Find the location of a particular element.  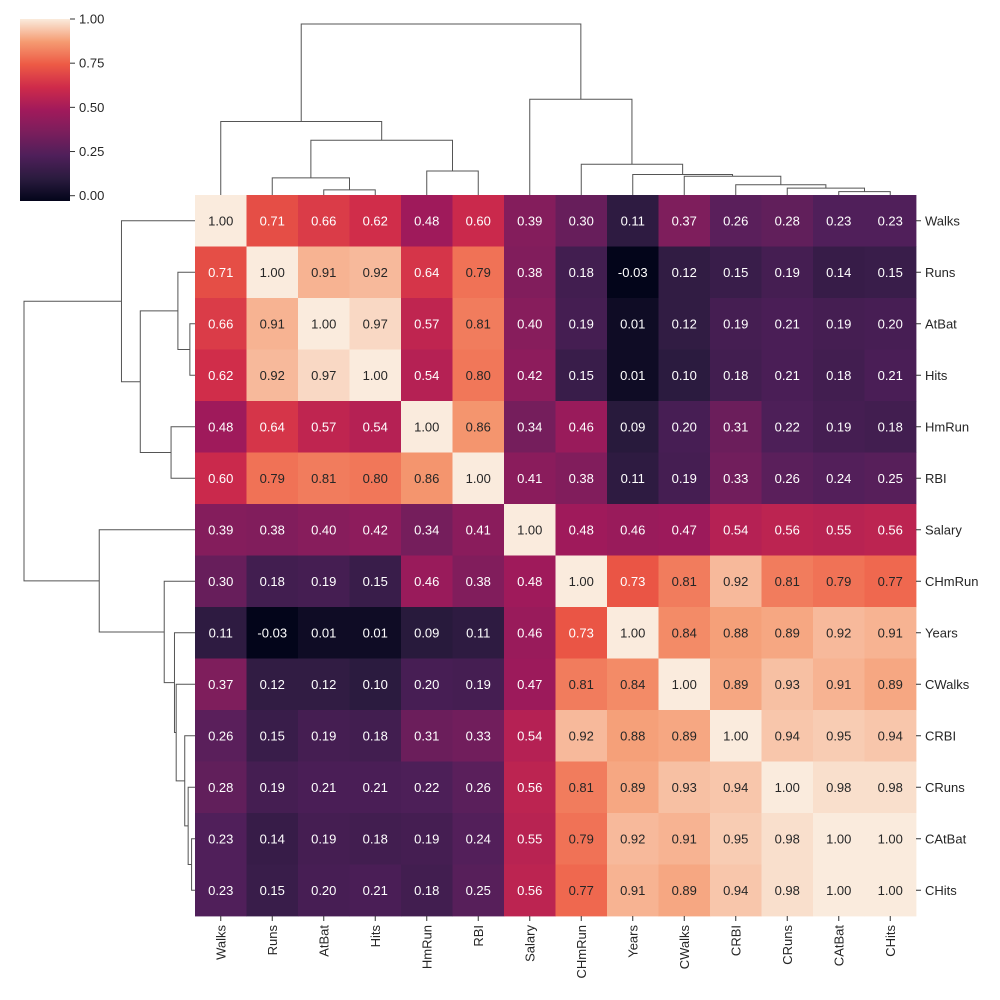

cell-value-label: 0.42 is located at coordinates (375, 529).